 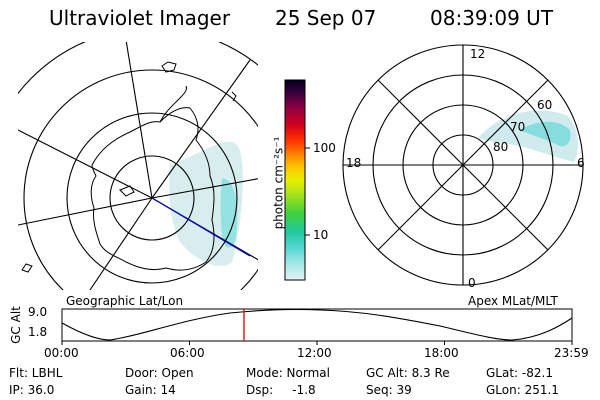 What do you see at coordinates (408, 373) in the screenshot?
I see `info-gcalt: GC Alt: 8.3 Re` at bounding box center [408, 373].